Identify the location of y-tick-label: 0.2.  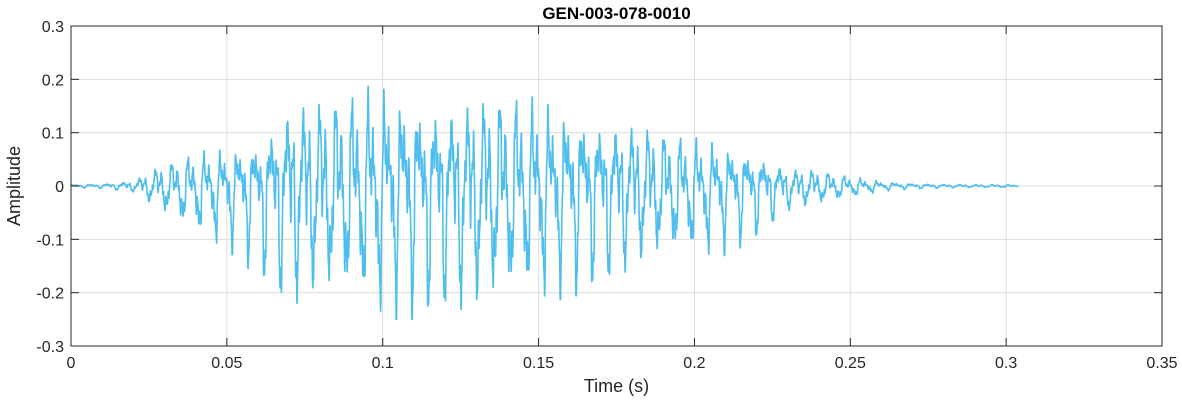
(53, 80).